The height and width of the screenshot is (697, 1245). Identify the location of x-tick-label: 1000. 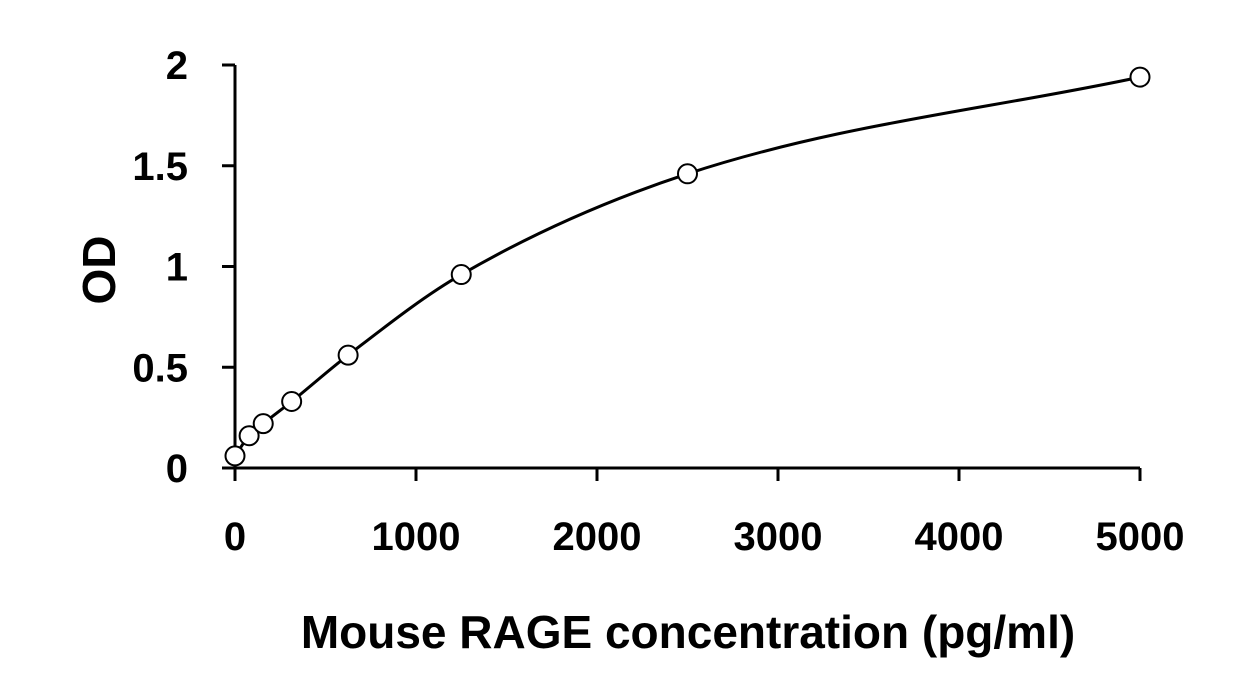
(416, 537).